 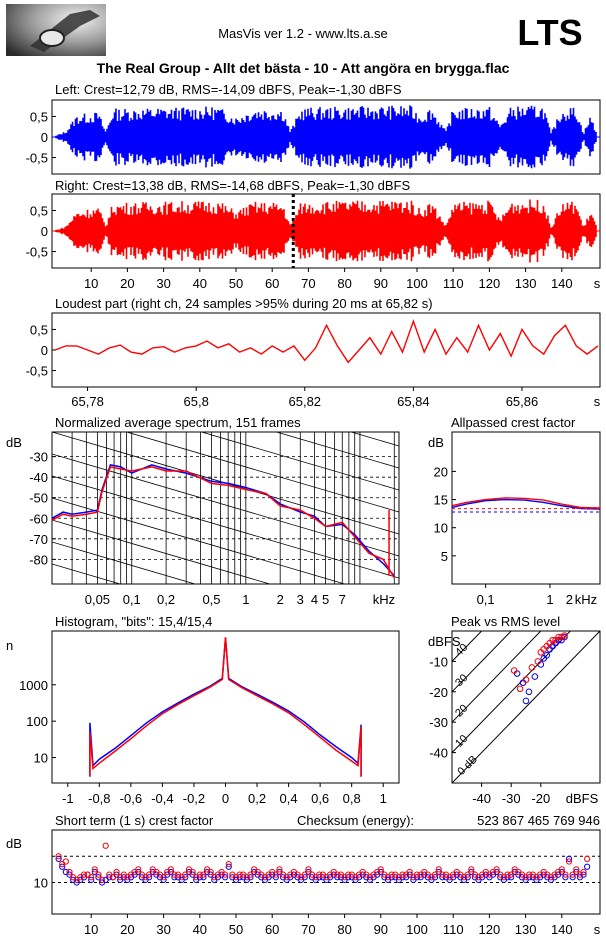 What do you see at coordinates (41, 883) in the screenshot?
I see `y-tick-label: 10` at bounding box center [41, 883].